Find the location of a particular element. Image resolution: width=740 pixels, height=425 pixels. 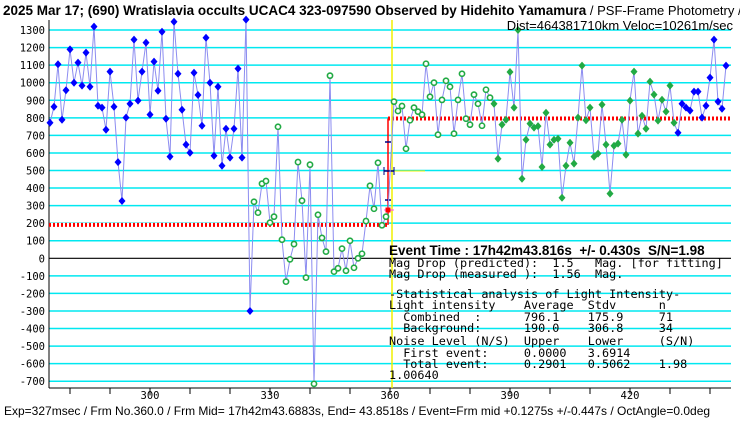

noise-row-first-event: 3.6914 is located at coordinates (609, 353).